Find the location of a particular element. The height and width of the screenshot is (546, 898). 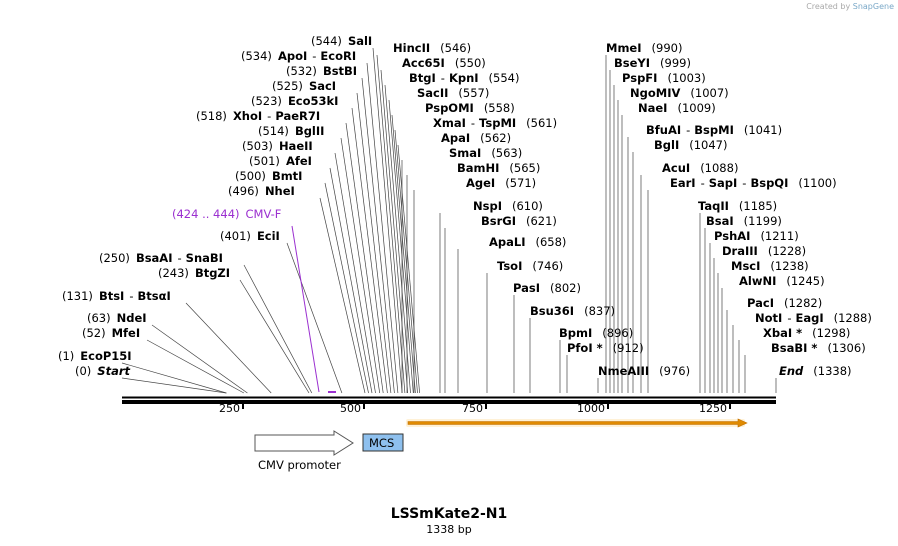

site-position: (1199) is located at coordinates (763, 221).